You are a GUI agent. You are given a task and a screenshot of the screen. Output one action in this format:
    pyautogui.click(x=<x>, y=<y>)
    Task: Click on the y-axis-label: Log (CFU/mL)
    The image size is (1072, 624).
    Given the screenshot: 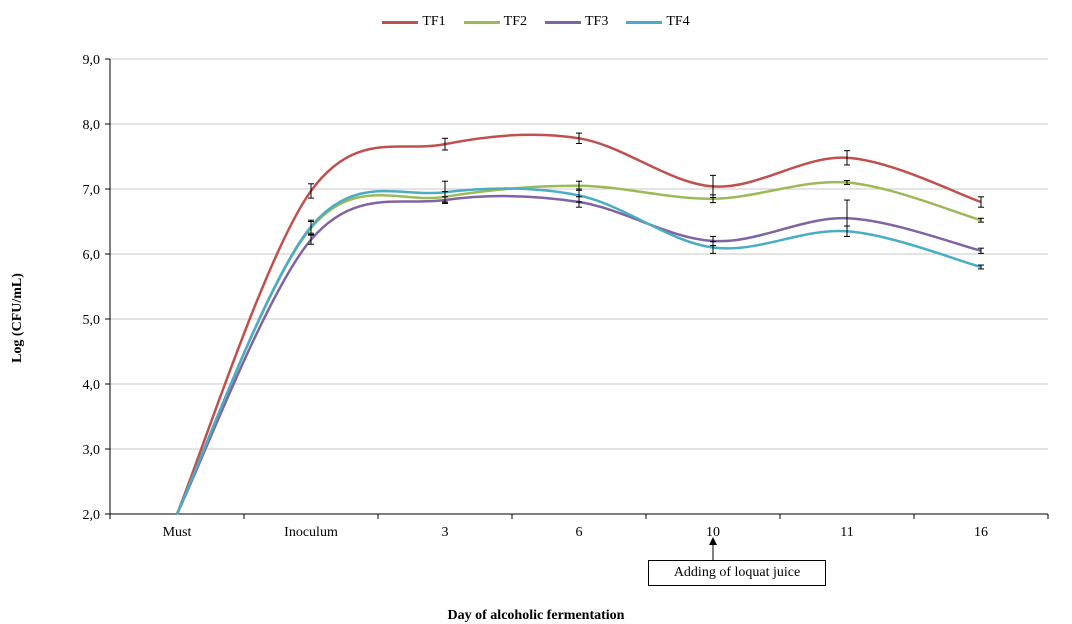 What is the action you would take?
    pyautogui.click(x=17, y=318)
    